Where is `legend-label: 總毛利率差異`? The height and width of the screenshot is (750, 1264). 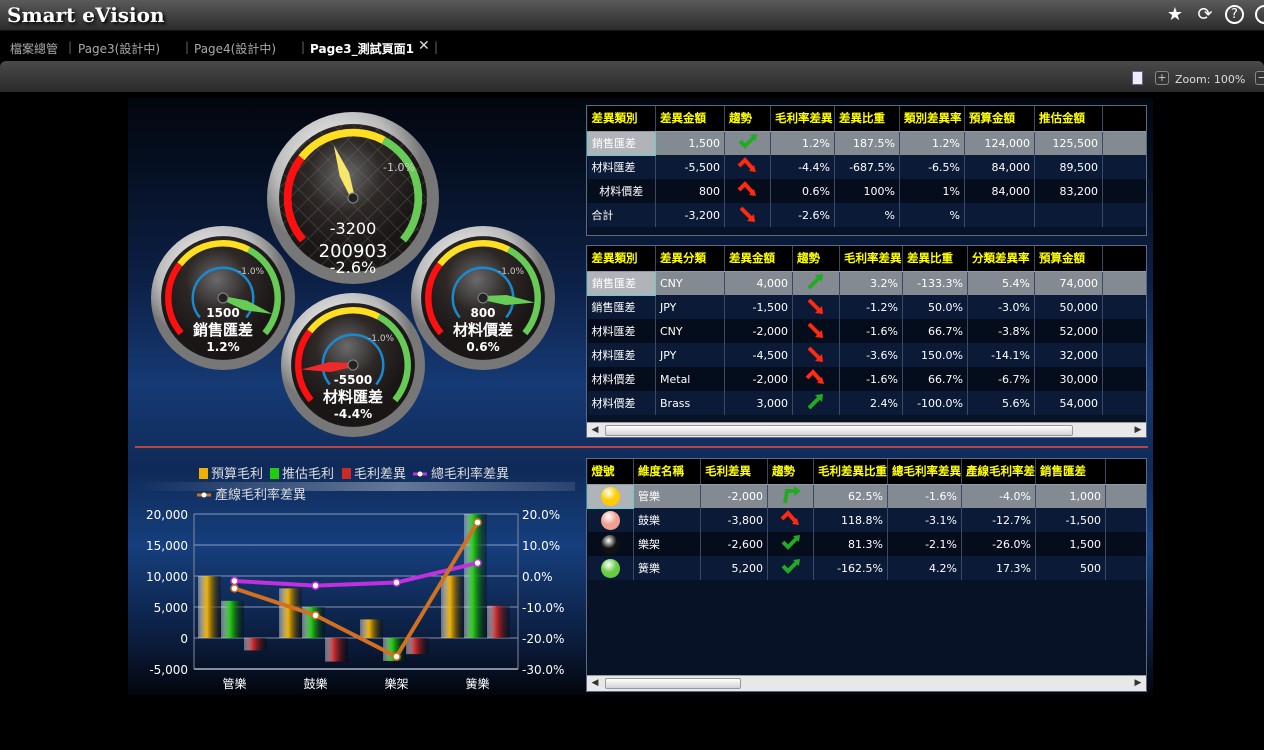 legend-label: 總毛利率差異 is located at coordinates (470, 474).